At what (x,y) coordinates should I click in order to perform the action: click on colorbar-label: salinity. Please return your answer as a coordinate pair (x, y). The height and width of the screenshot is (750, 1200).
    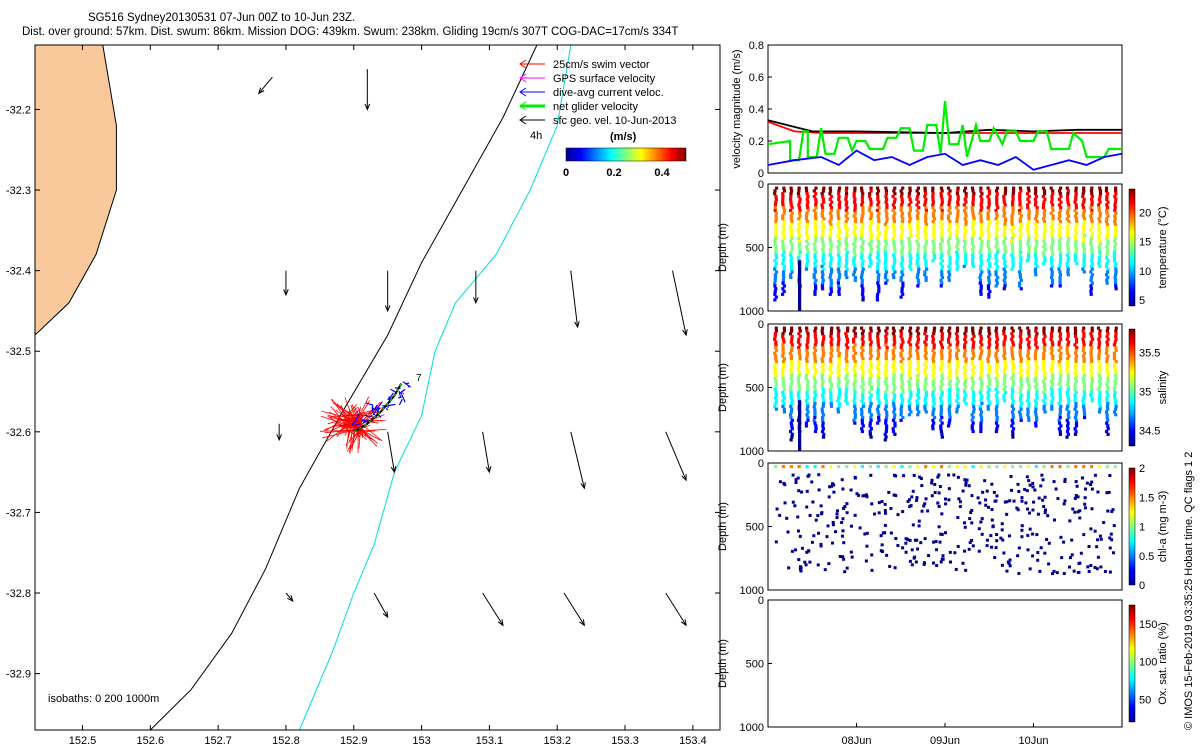
    Looking at the image, I should click on (1163, 387).